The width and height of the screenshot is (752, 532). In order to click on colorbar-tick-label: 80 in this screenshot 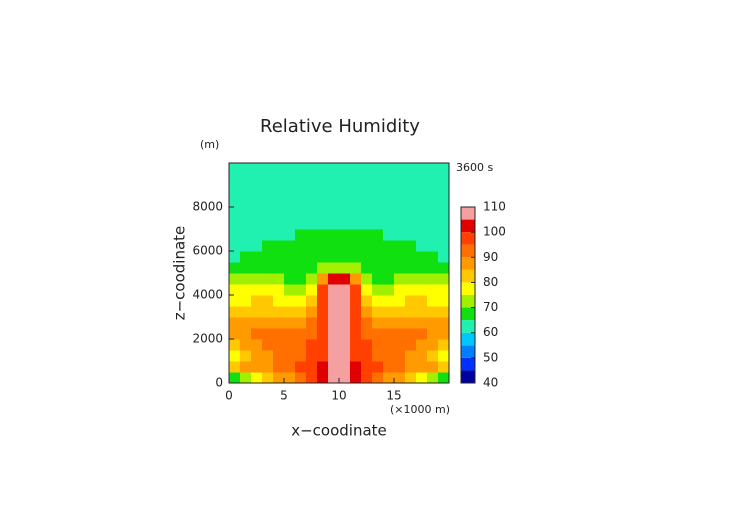, I will do `click(490, 282)`.